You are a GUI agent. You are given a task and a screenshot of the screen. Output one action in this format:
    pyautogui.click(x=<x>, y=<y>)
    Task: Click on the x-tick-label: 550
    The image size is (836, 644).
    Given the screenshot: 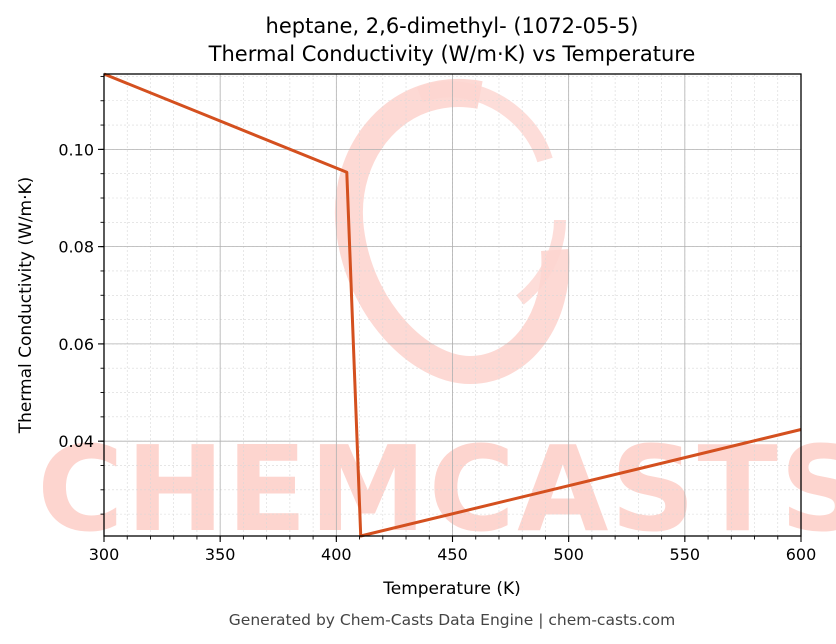 What is the action you would take?
    pyautogui.click(x=685, y=554)
    